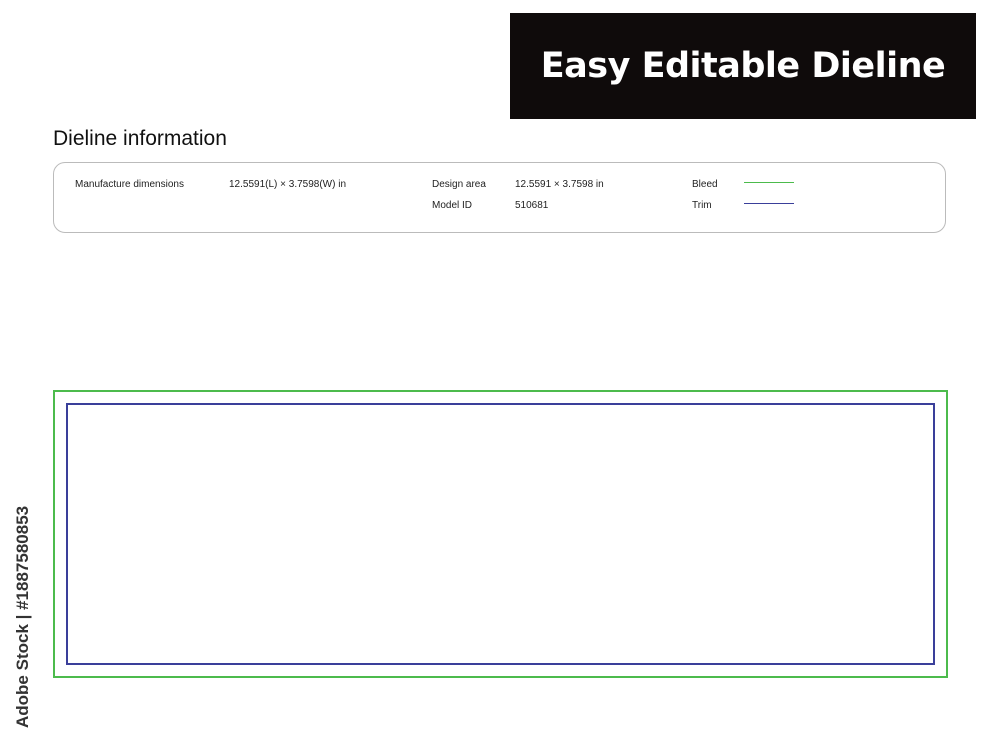 The height and width of the screenshot is (743, 1000). What do you see at coordinates (769, 182) in the screenshot?
I see `bleed-legend-line` at bounding box center [769, 182].